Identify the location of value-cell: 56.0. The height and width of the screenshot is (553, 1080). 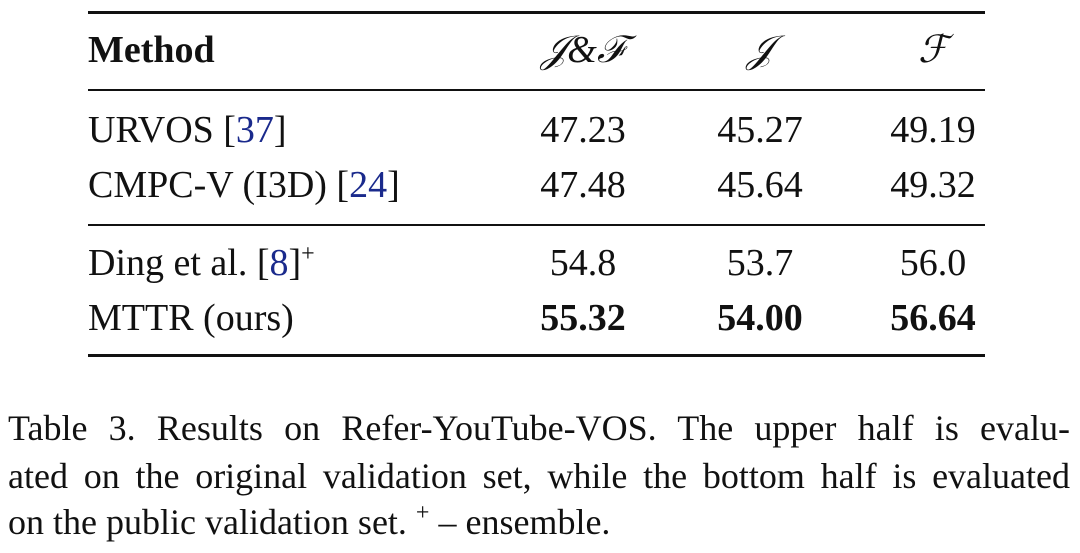
(933, 263).